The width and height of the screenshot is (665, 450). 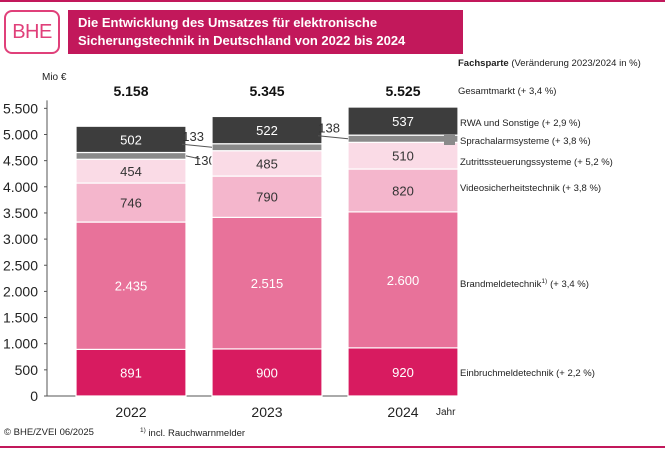 I want to click on bar-value-label: 502, so click(x=131, y=139).